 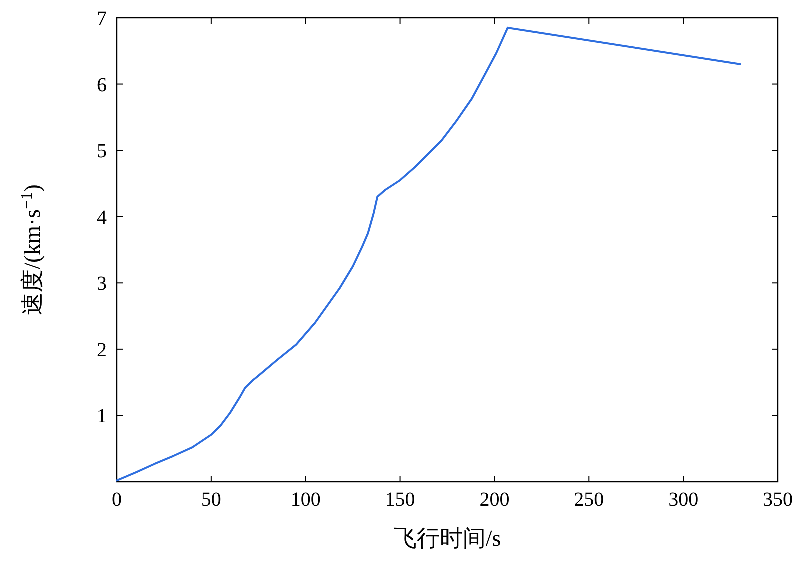 I want to click on x-tick-label: 150, so click(x=400, y=500).